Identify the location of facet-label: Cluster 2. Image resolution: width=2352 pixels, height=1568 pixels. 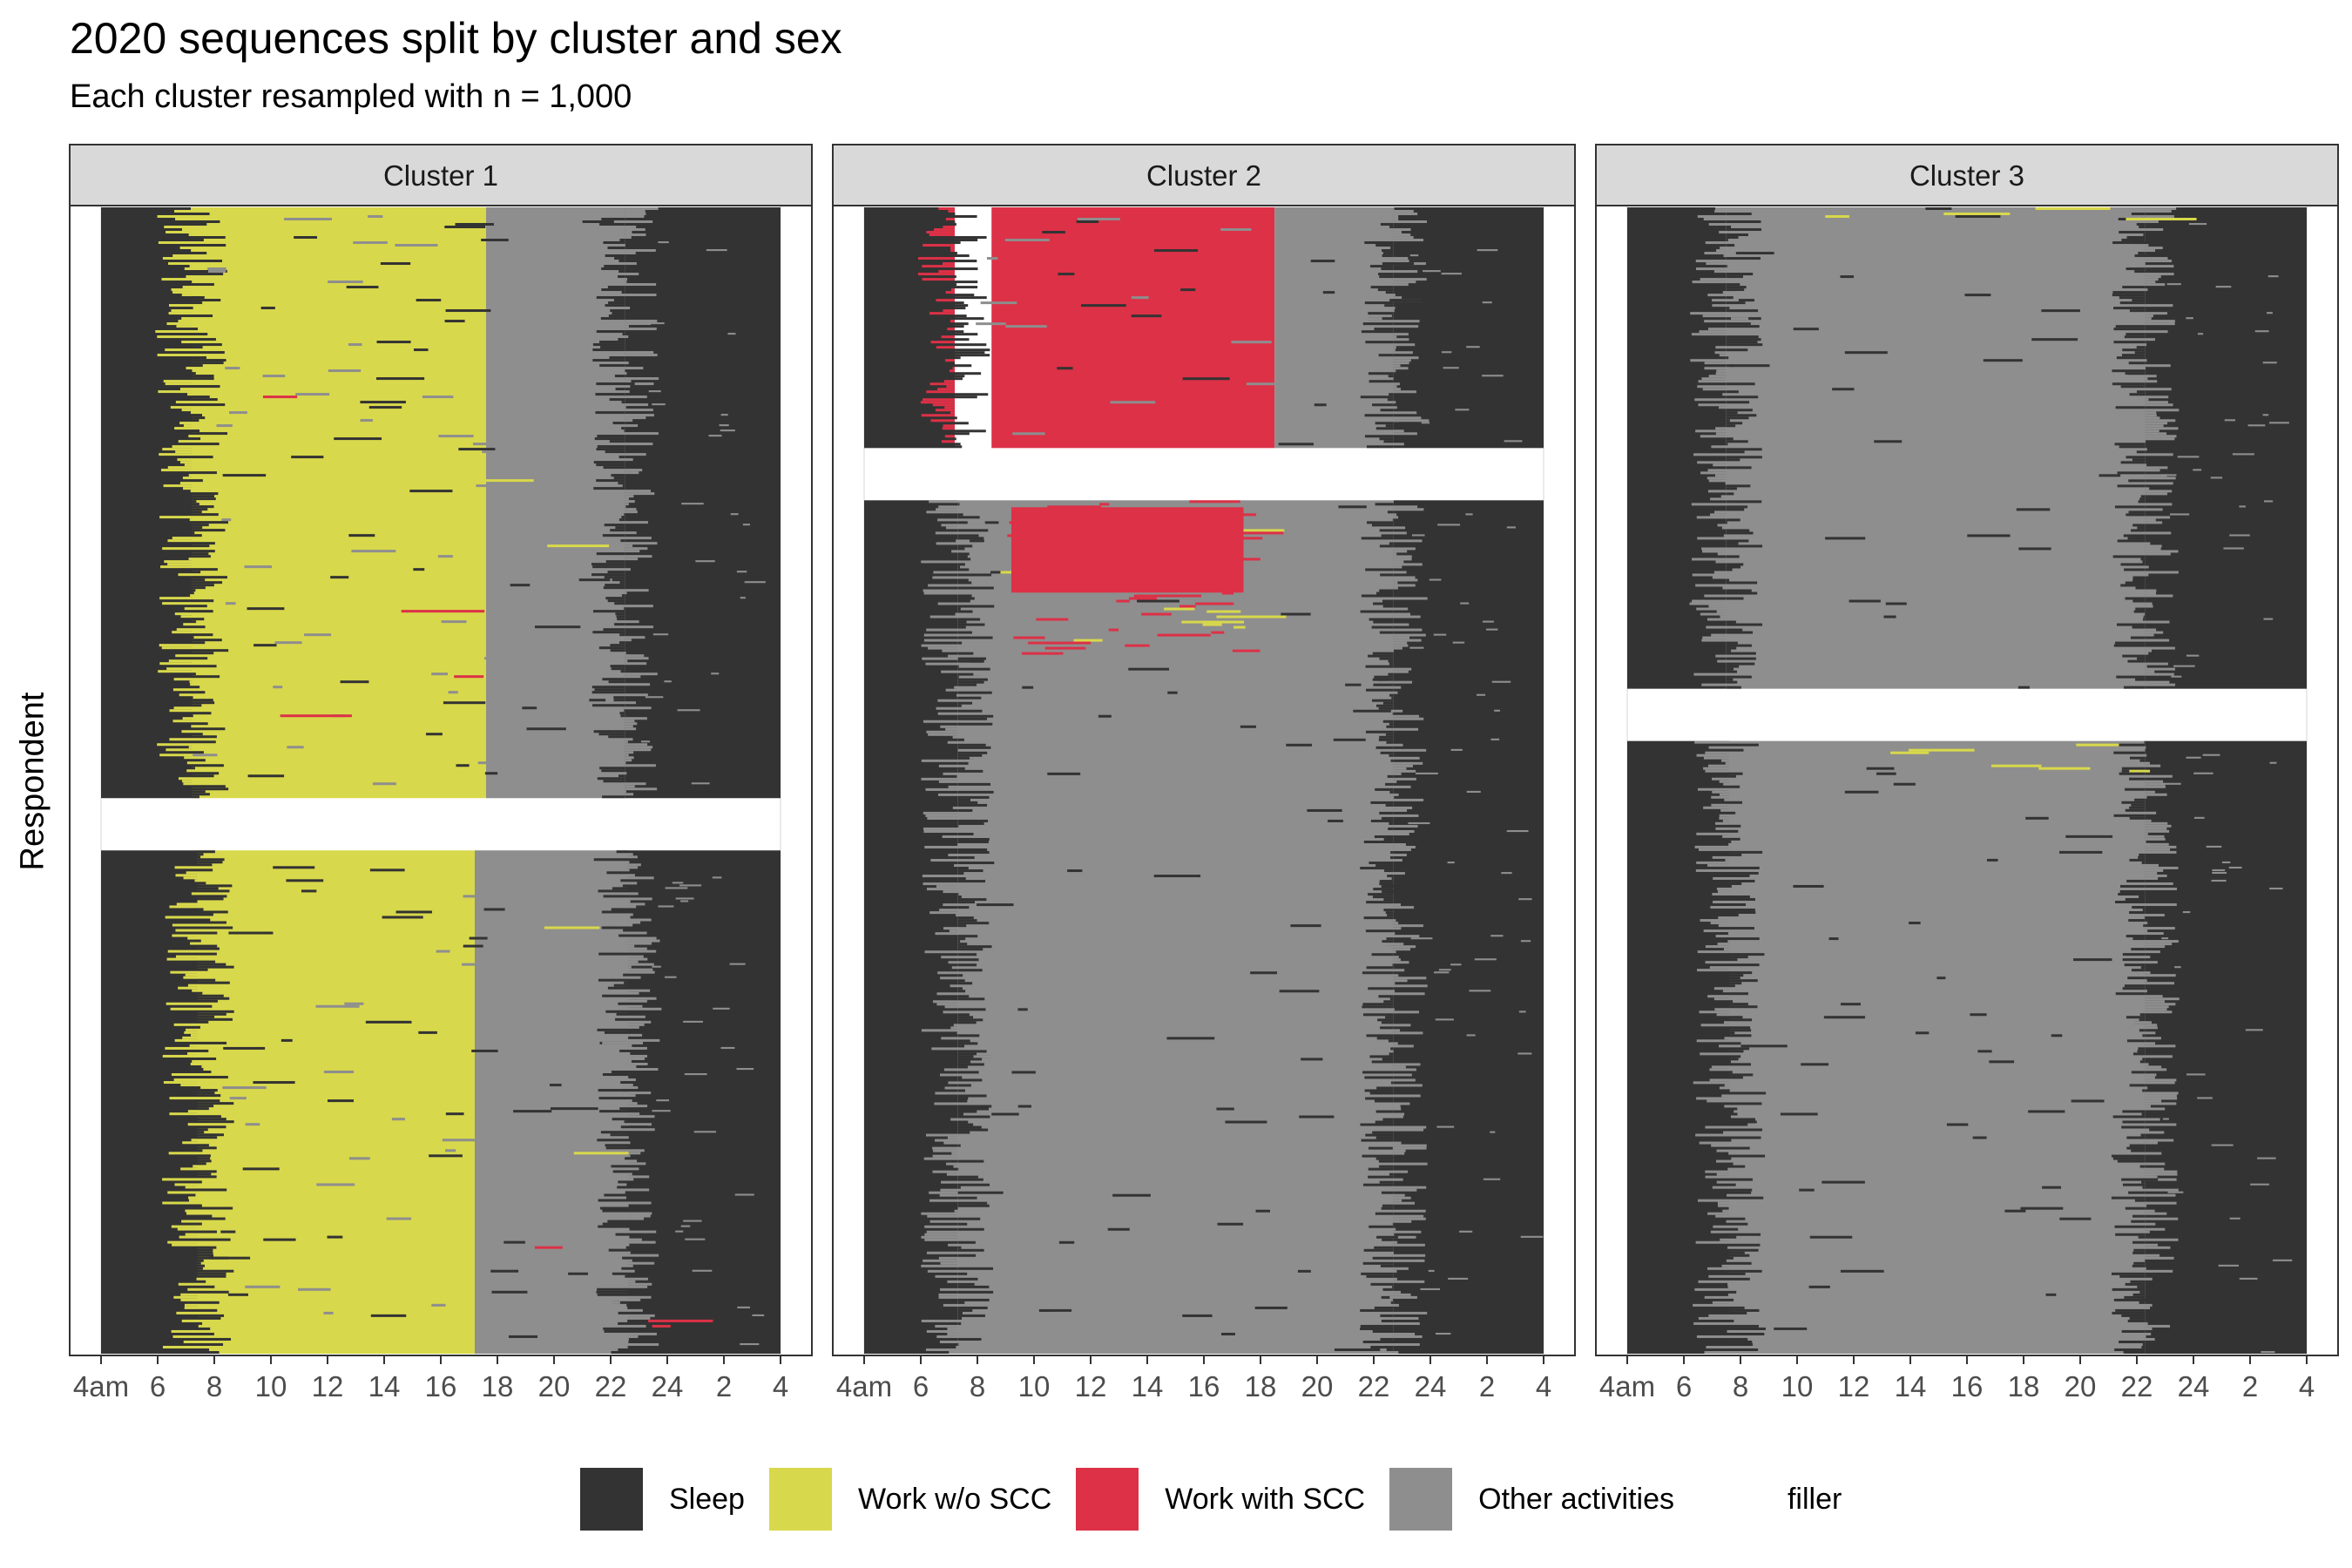
(1203, 175).